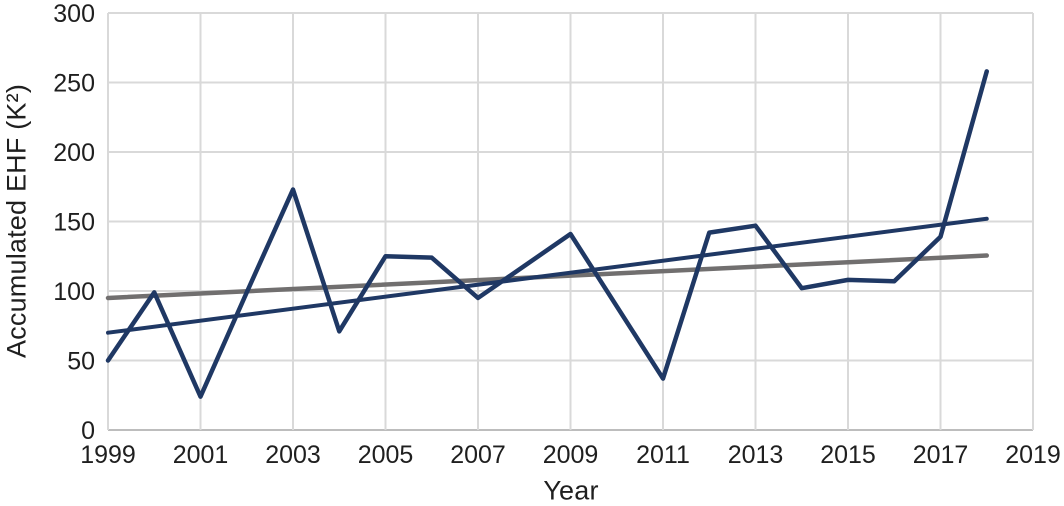 The width and height of the screenshot is (1064, 506). Describe the element at coordinates (74, 84) in the screenshot. I see `y-tick-label: 250` at that location.